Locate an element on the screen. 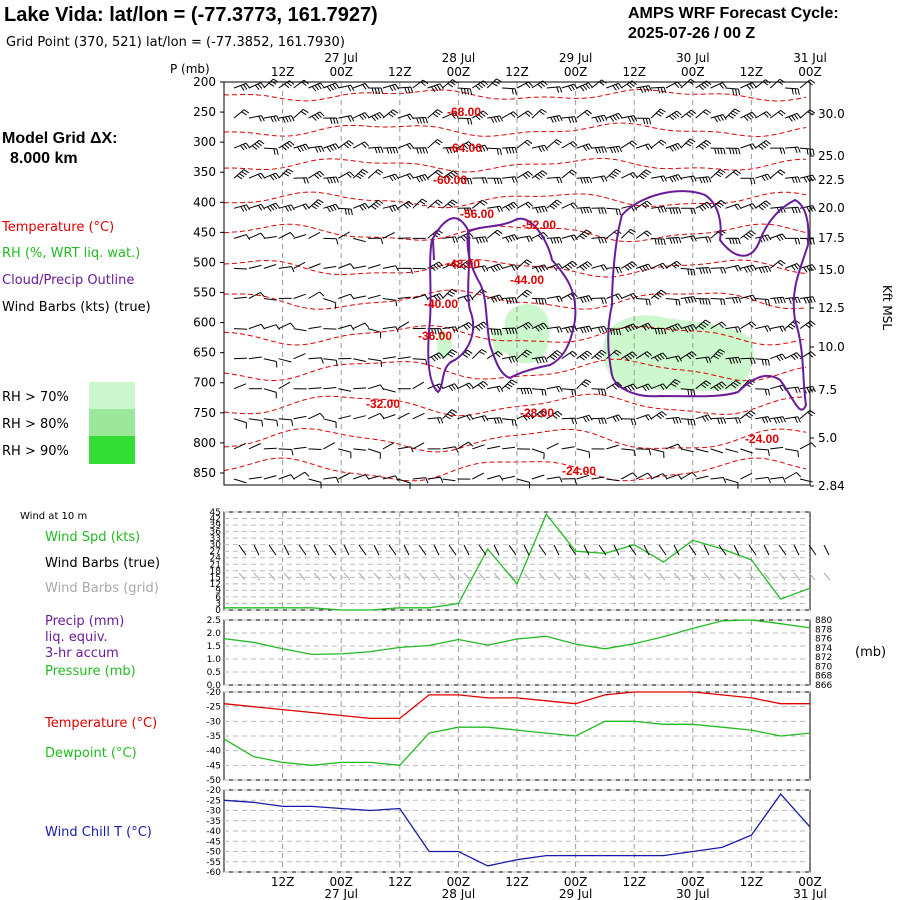 The height and width of the screenshot is (900, 900). legend-temperature-sfc: Temperature (°C) is located at coordinates (100, 723).